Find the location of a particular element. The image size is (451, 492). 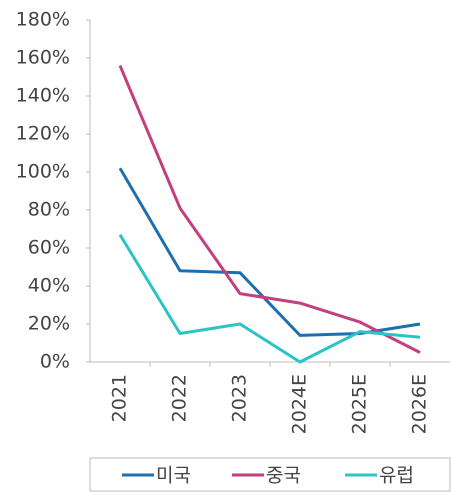

y-tick-label: 140% is located at coordinates (43, 96).